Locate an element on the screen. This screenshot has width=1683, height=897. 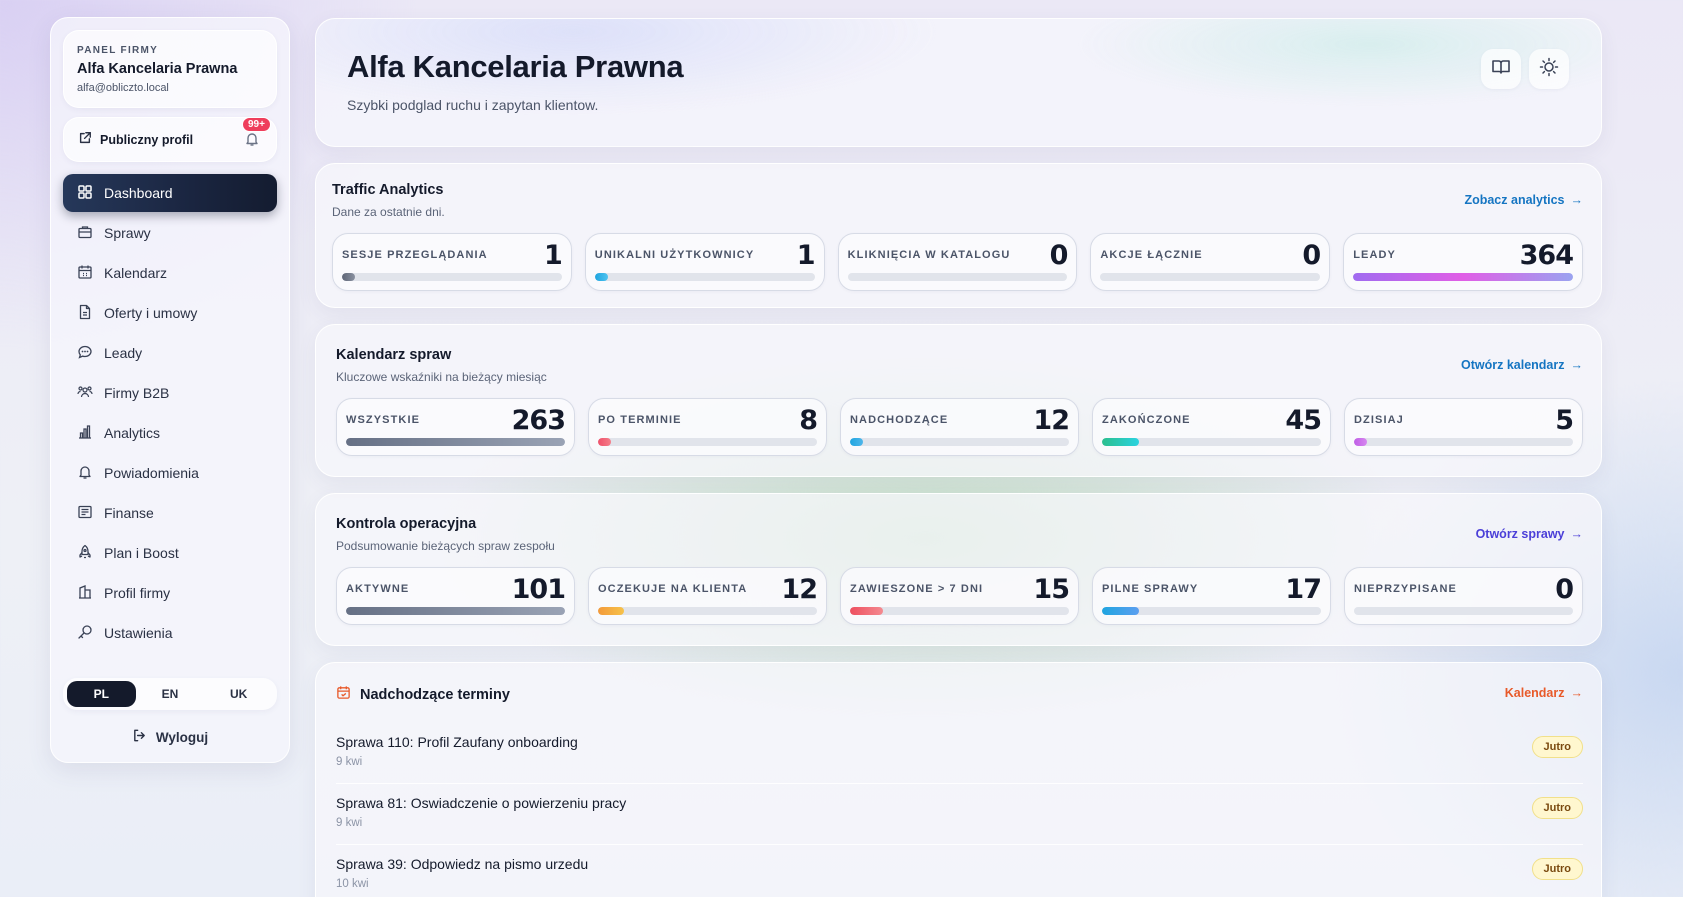
users-icon is located at coordinates (85, 393).